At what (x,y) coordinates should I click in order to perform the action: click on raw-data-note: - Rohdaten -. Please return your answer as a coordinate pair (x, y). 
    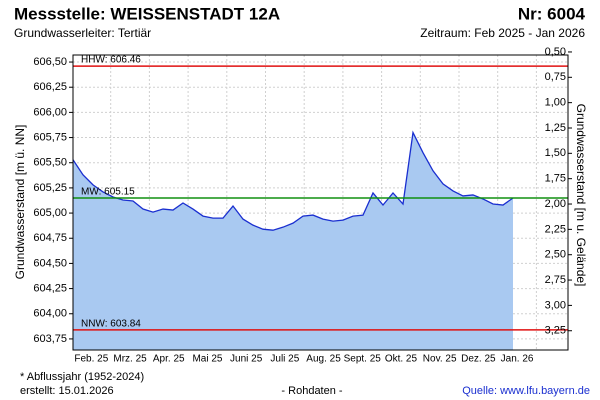
    Looking at the image, I should click on (311, 391).